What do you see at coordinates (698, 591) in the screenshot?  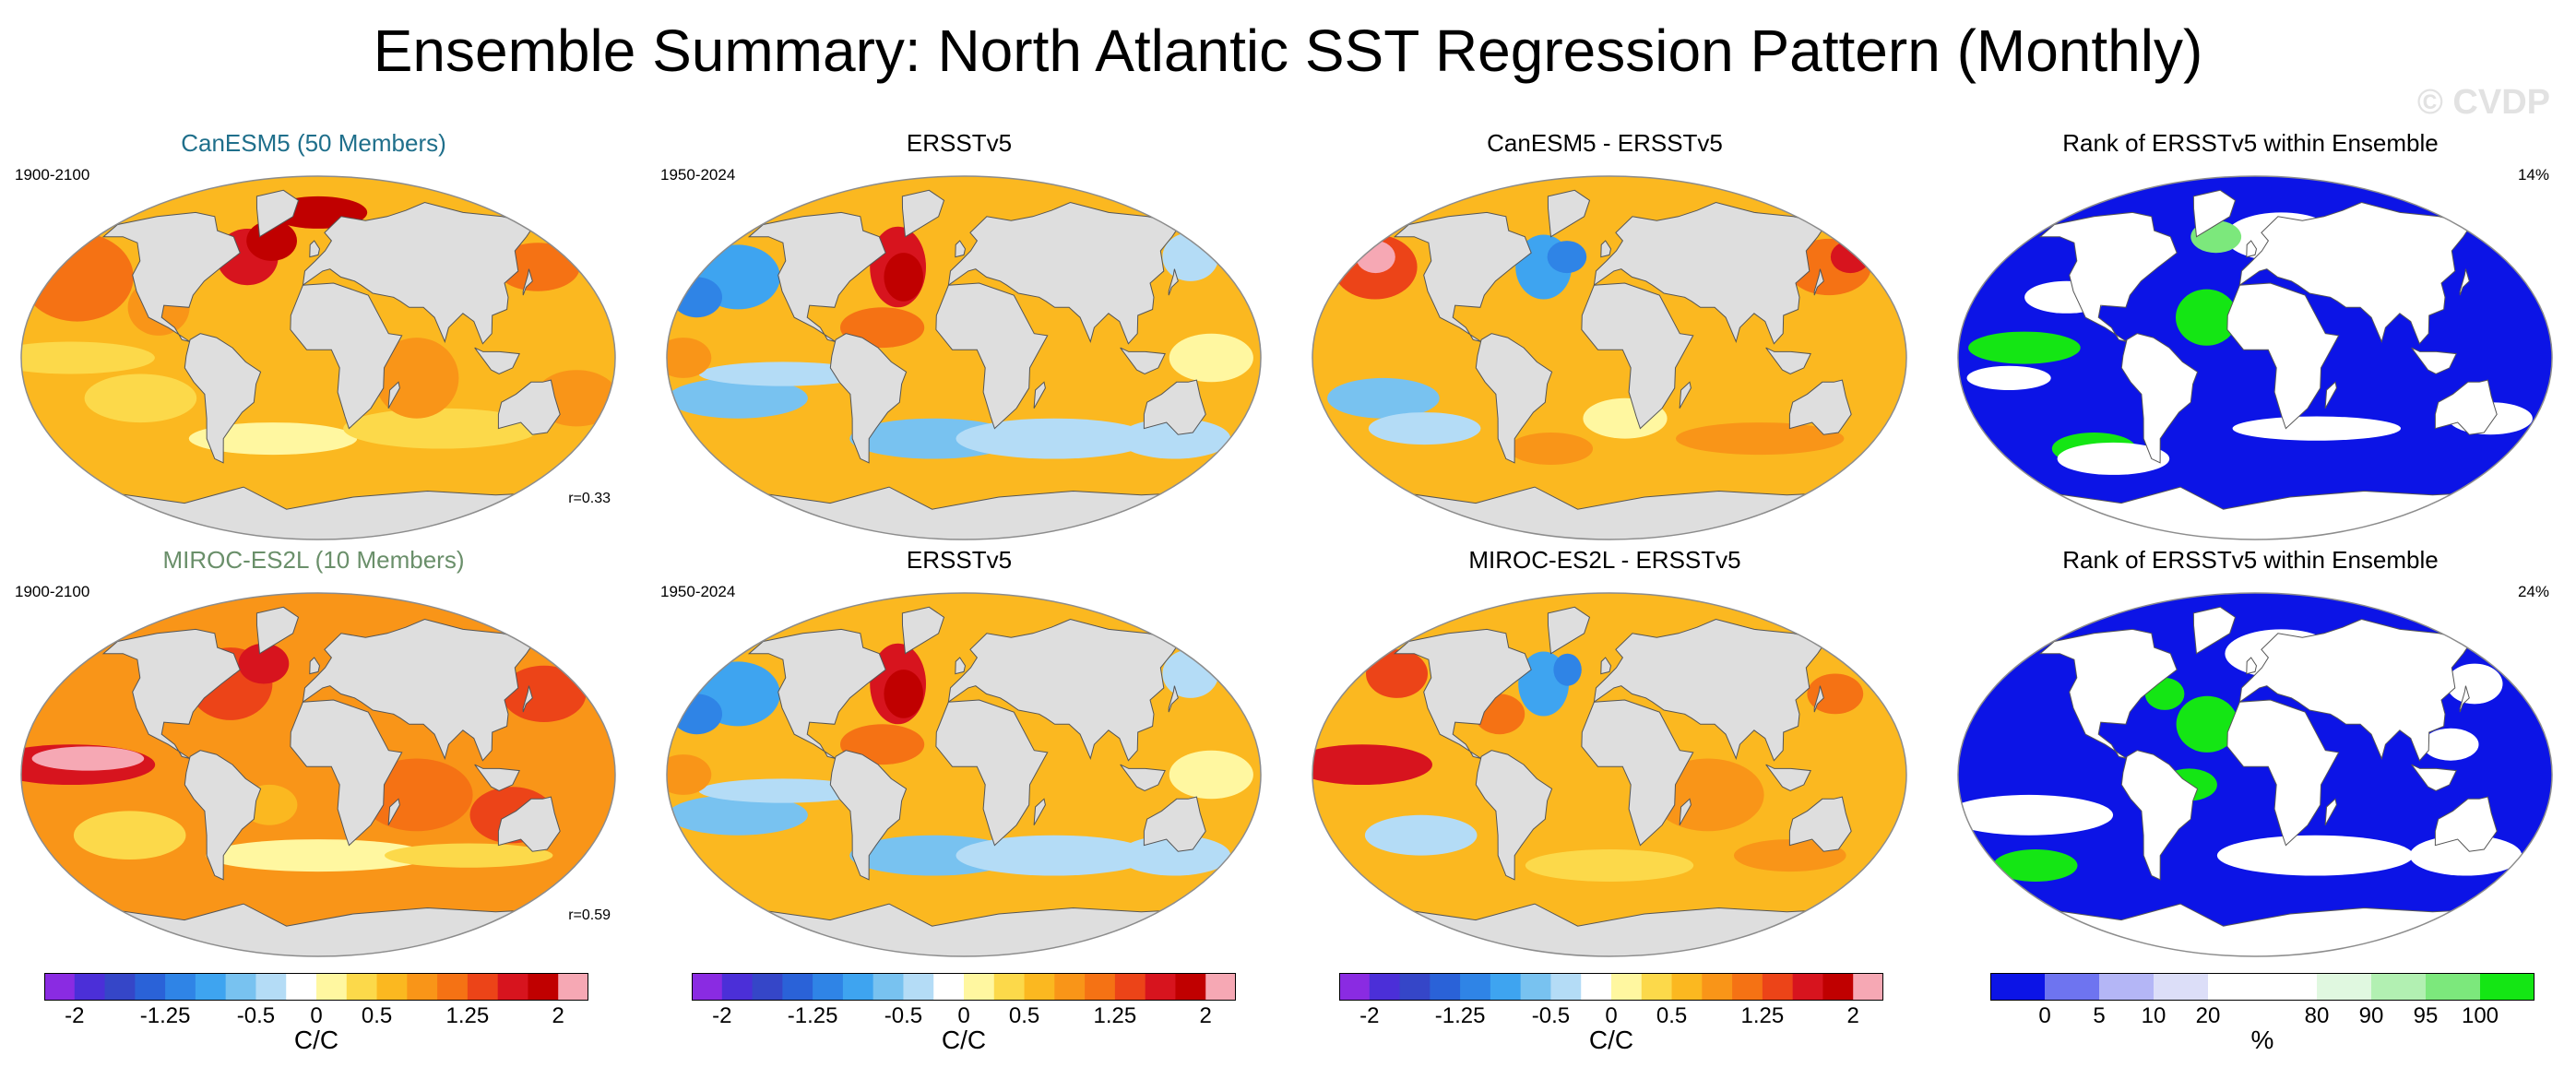 I see `period-label: 1950-2024` at bounding box center [698, 591].